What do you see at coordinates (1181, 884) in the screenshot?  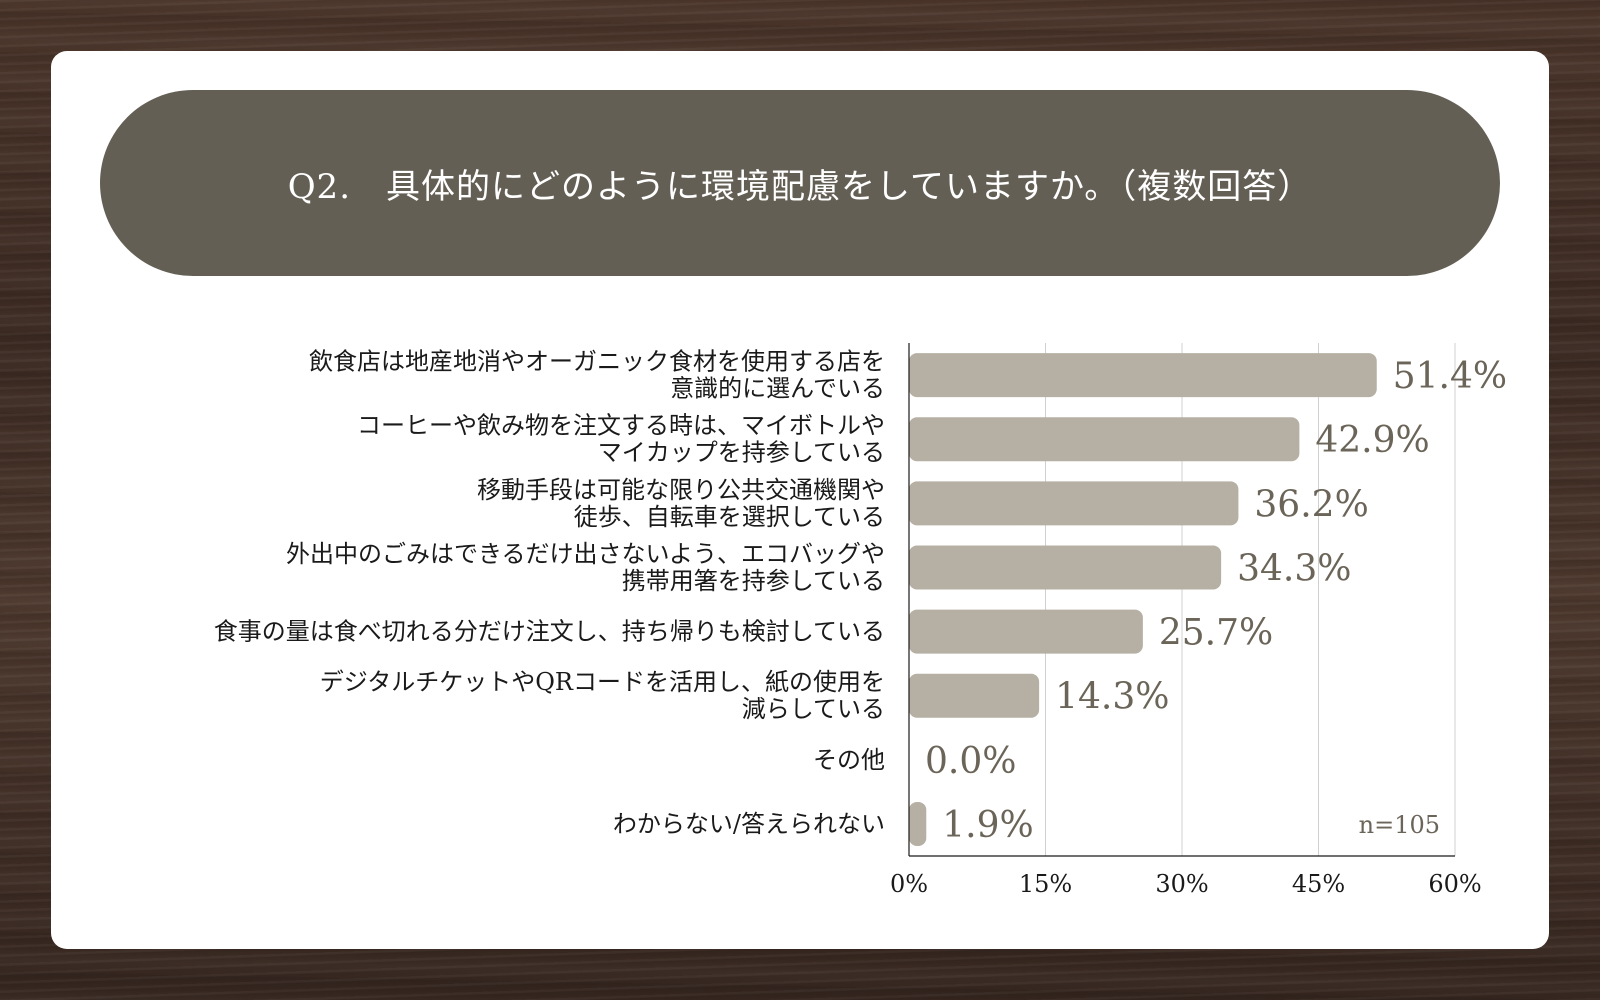 I see `x-tick-label: 30%` at bounding box center [1181, 884].